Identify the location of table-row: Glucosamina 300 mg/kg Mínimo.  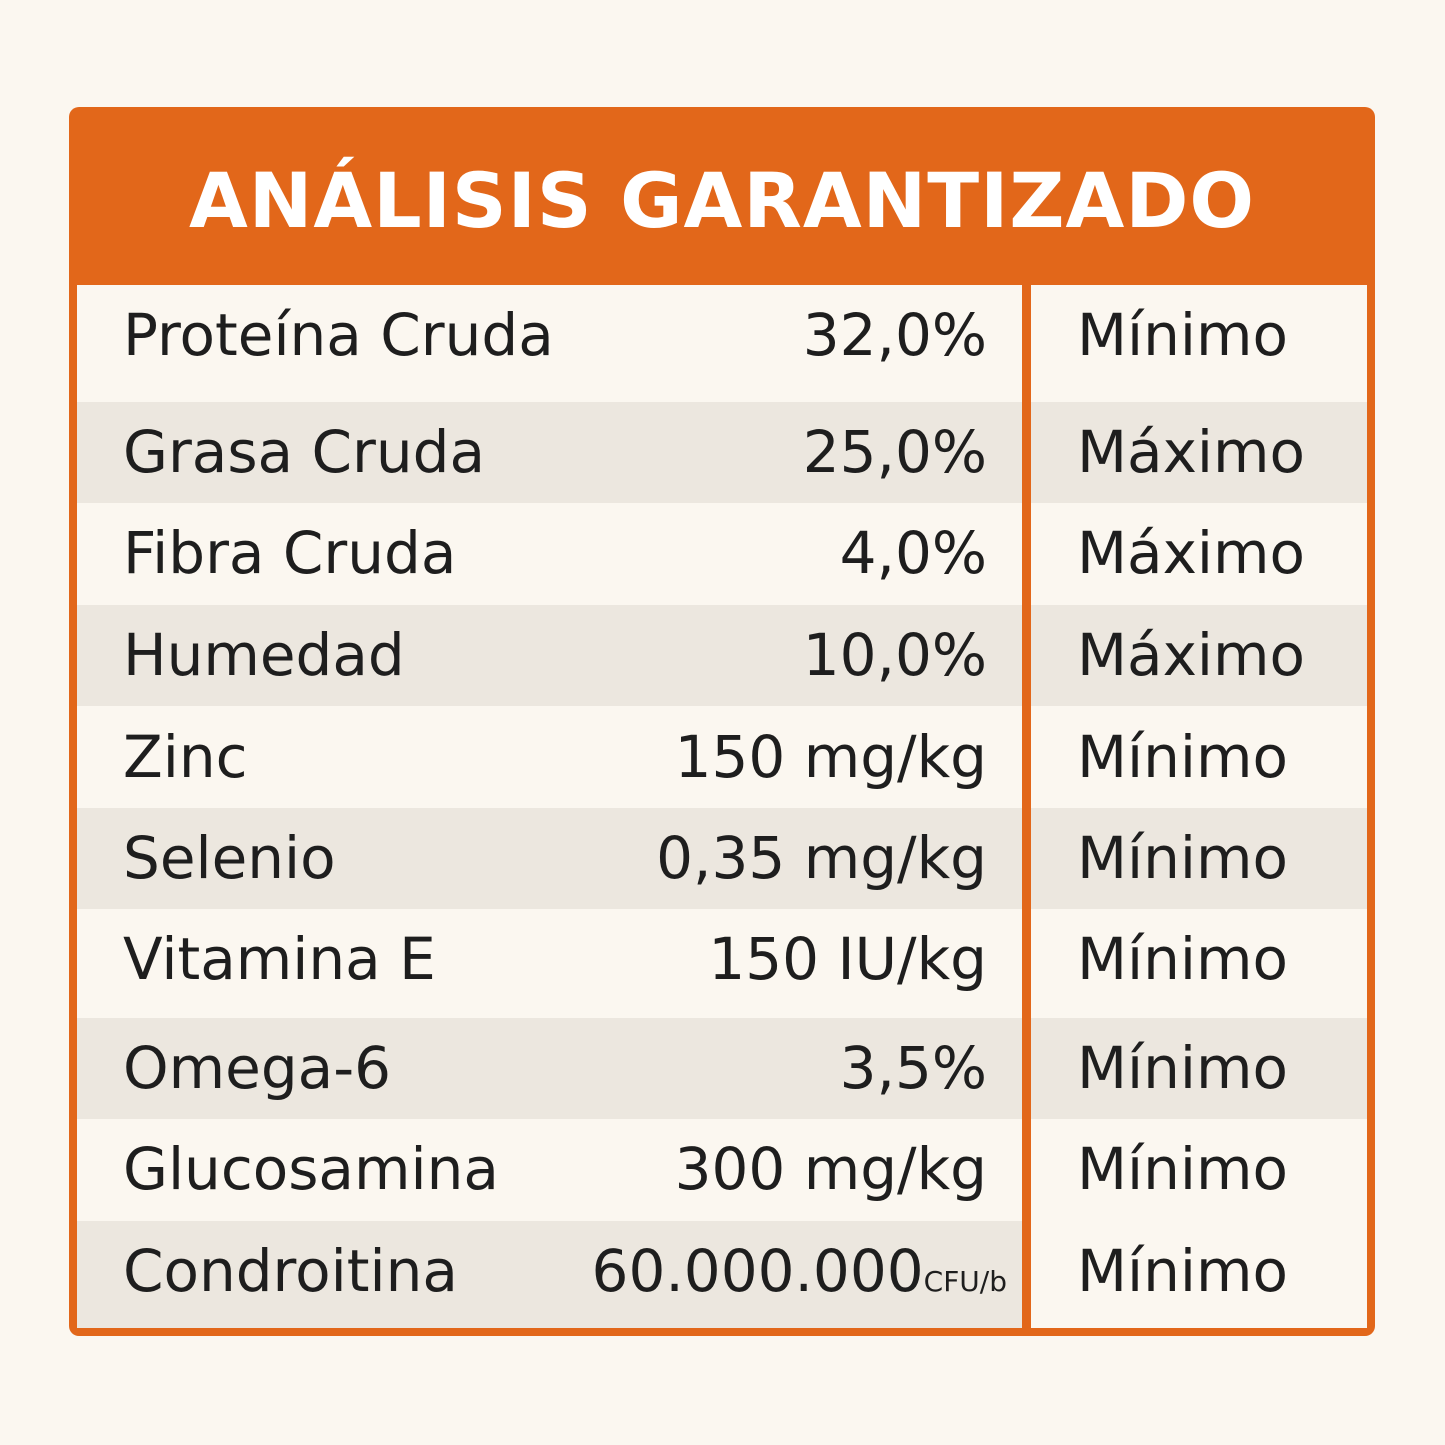
(722, 1169).